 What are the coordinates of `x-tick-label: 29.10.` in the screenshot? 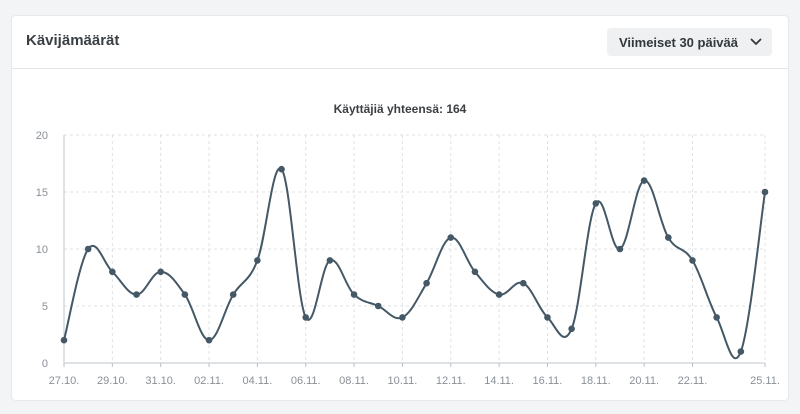 It's located at (112, 381).